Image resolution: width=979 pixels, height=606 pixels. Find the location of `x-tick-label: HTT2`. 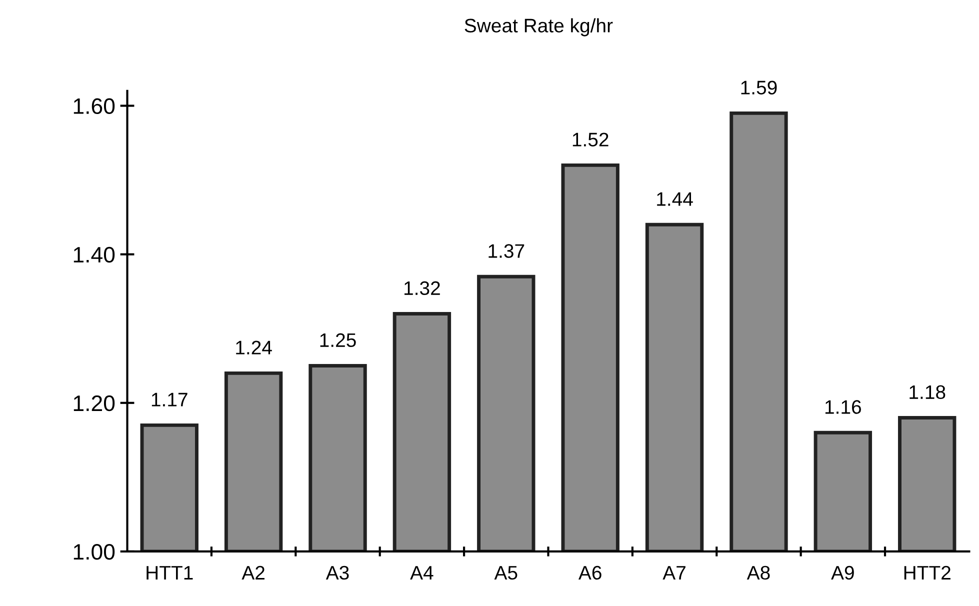

x-tick-label: HTT2 is located at coordinates (927, 573).